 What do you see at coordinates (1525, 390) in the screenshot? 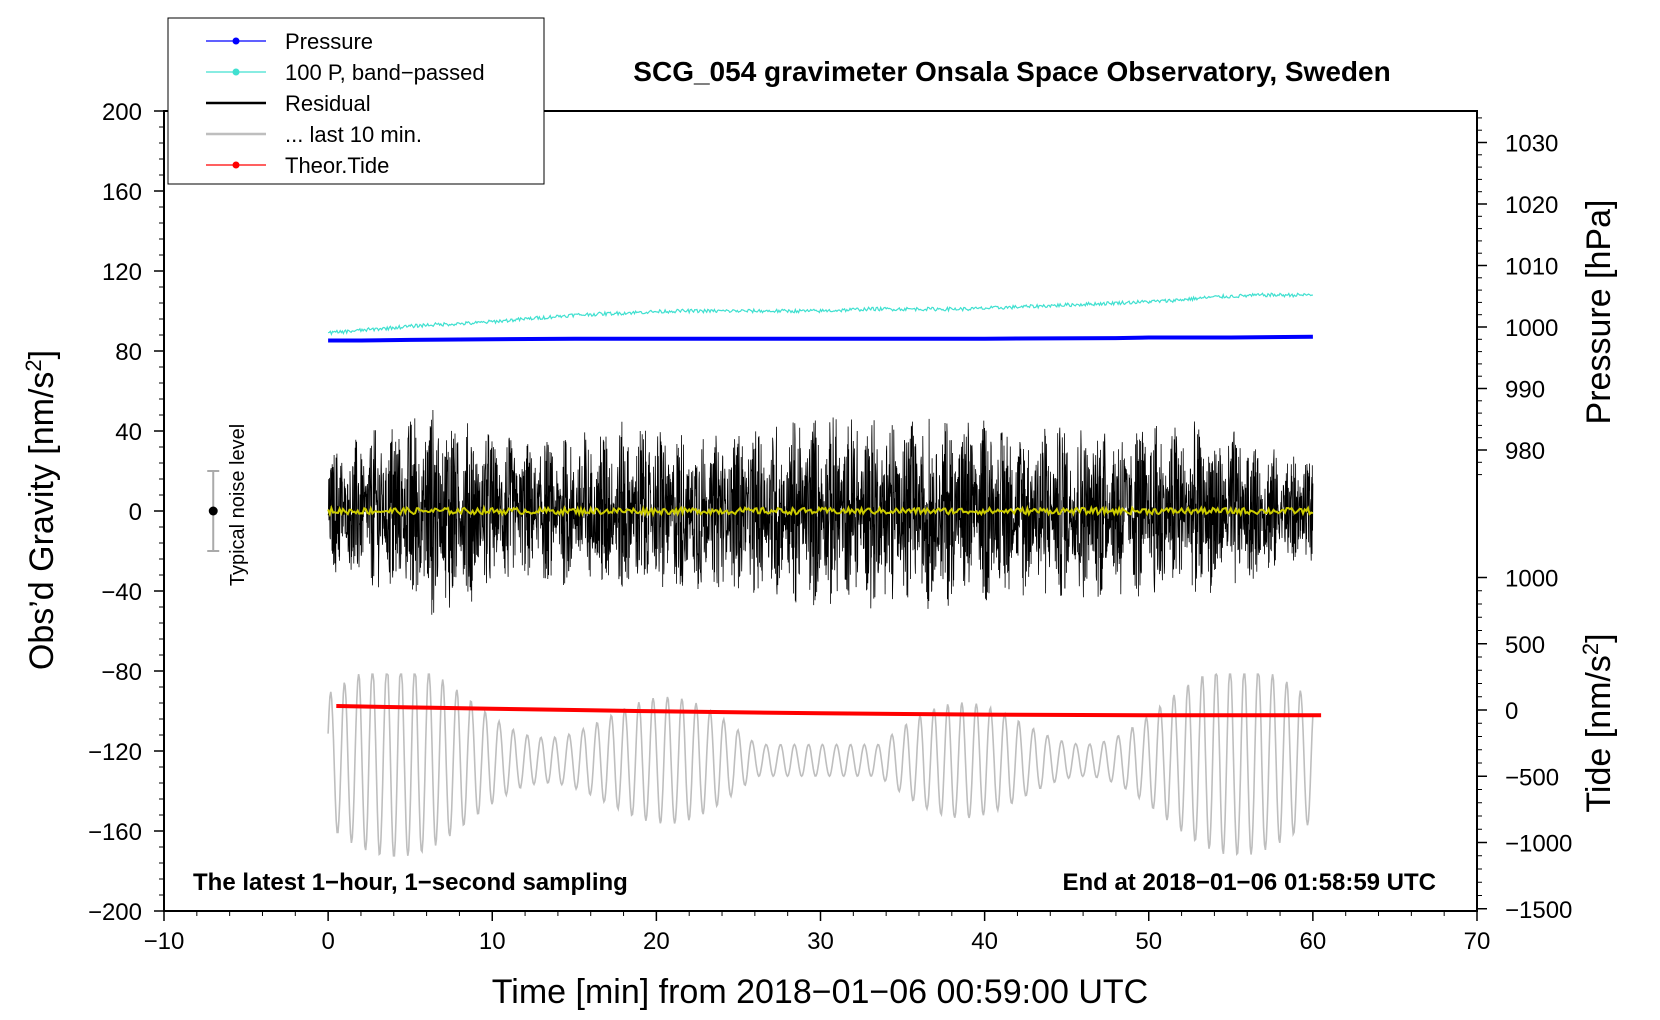
I see `pressure-tick-label: 990` at bounding box center [1525, 390].